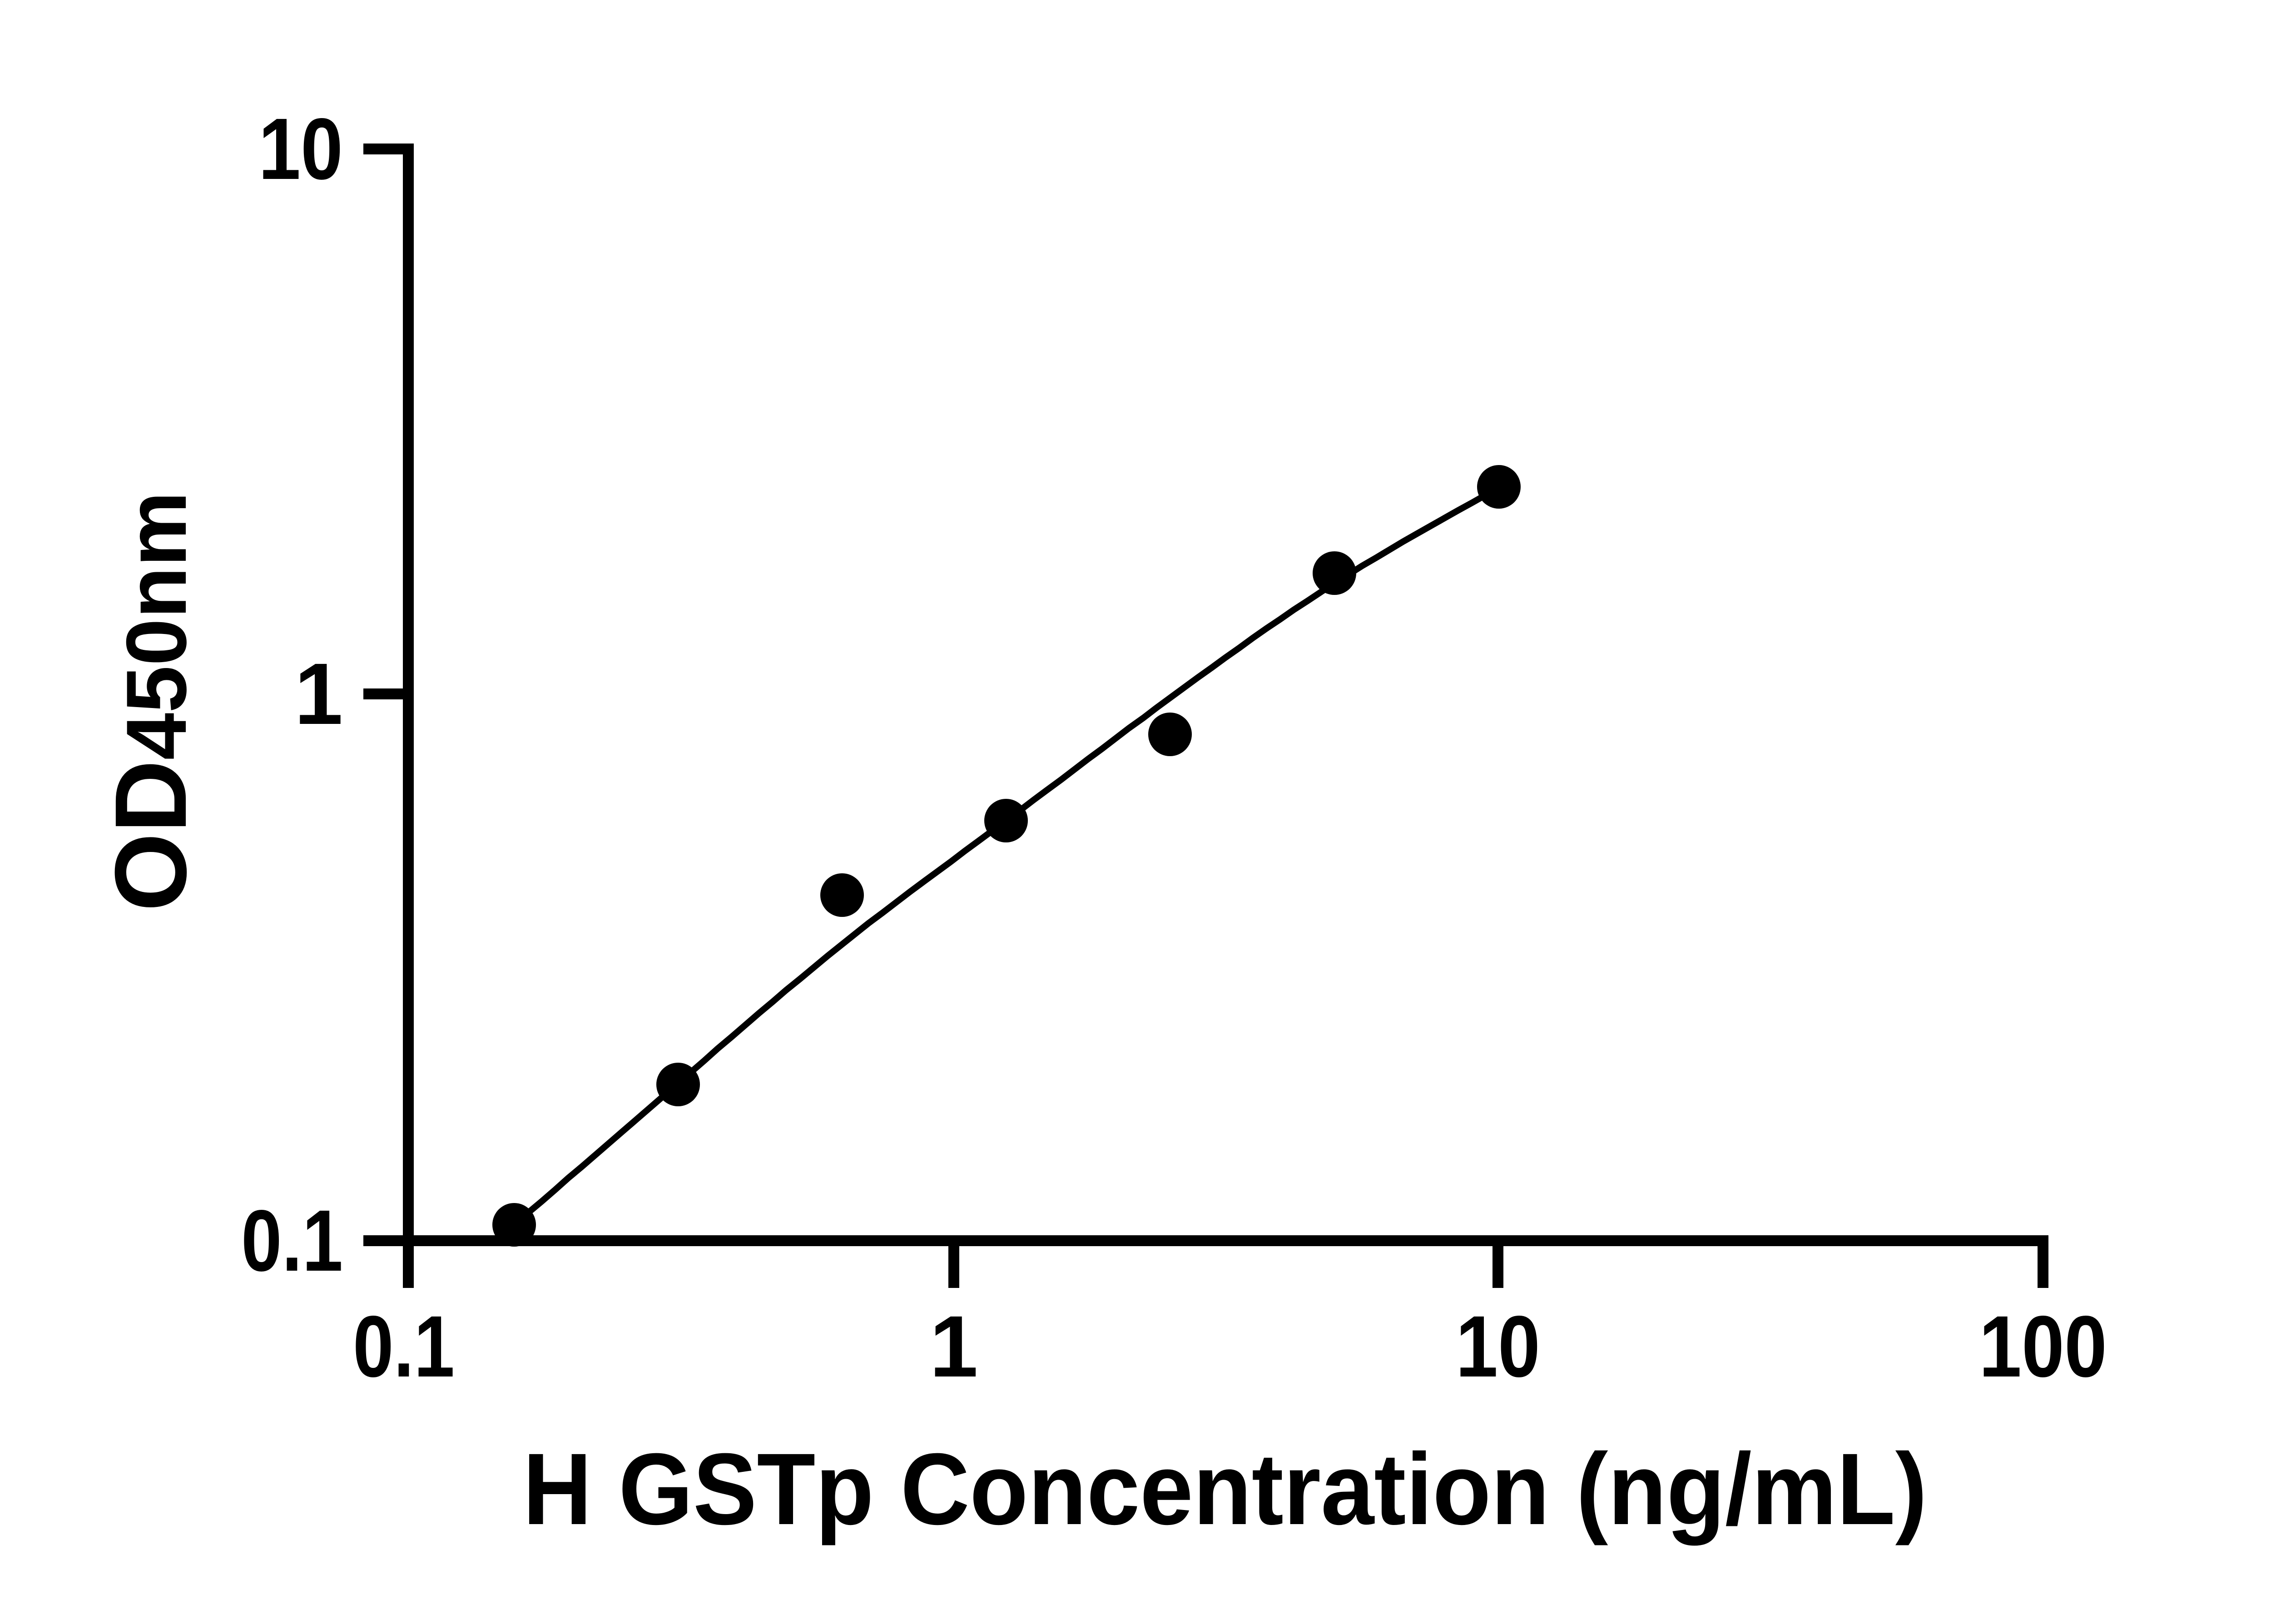 The width and height of the screenshot is (2271, 1624). I want to click on svg-text: OD450nm, so click(151, 701).